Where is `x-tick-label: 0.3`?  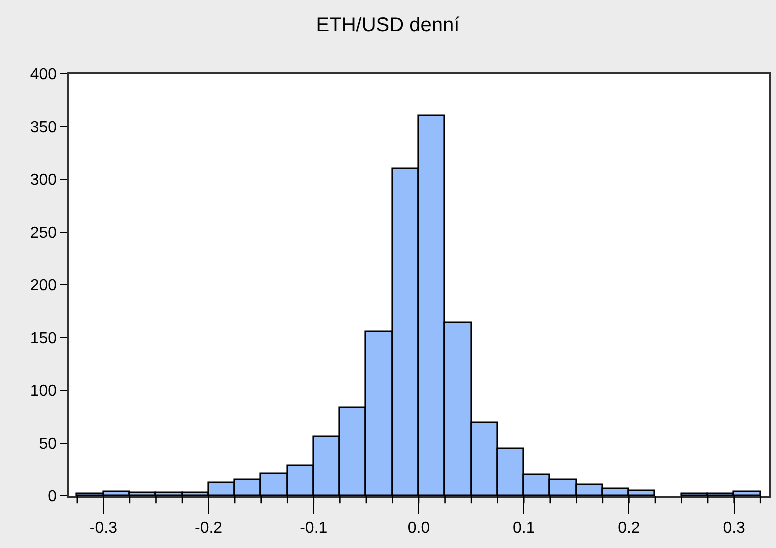 x-tick-label: 0.3 is located at coordinates (734, 528).